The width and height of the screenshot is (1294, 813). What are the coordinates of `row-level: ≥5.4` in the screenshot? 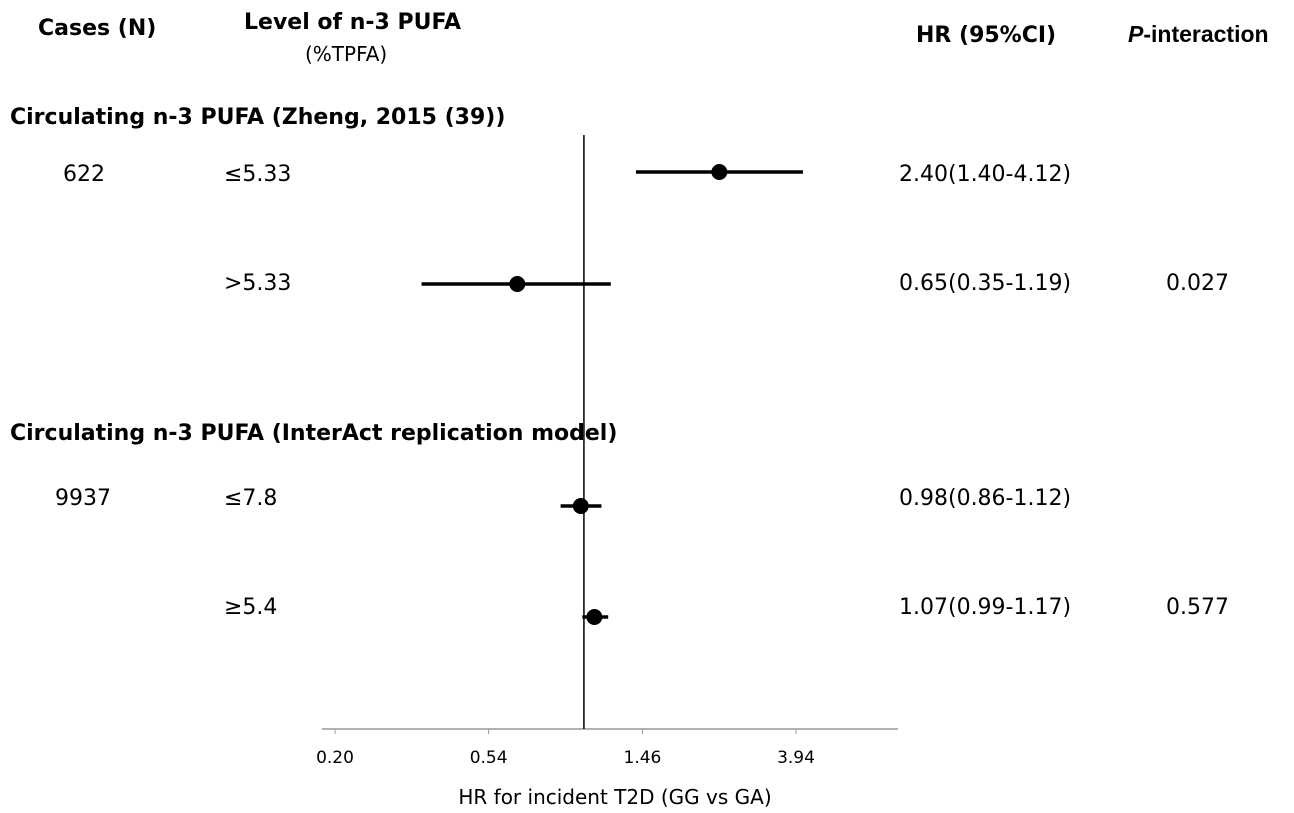 It's located at (251, 607).